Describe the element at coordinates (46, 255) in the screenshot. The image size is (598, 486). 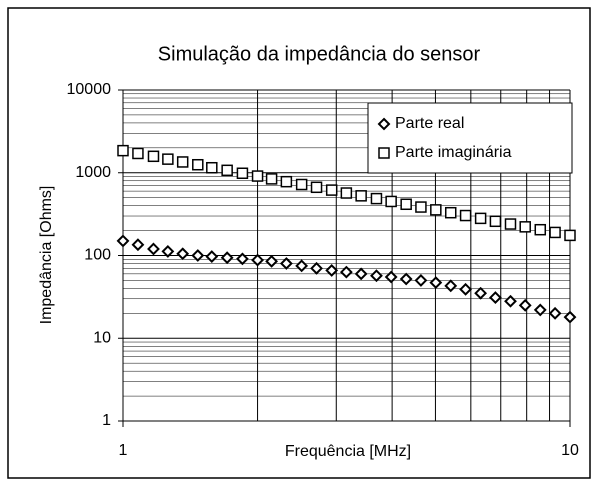
I see `y-axis-label: Impedância [Ohms]` at that location.